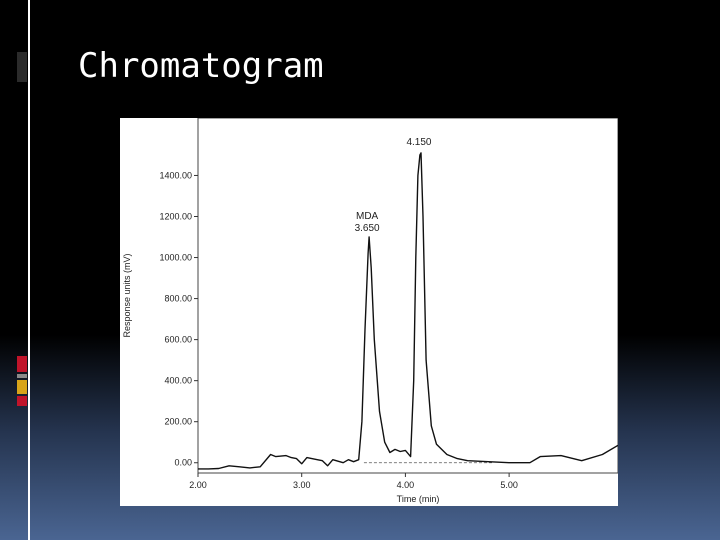 This screenshot has width=720, height=540. Describe the element at coordinates (178, 381) in the screenshot. I see `y-tick-label: 400.00` at that location.